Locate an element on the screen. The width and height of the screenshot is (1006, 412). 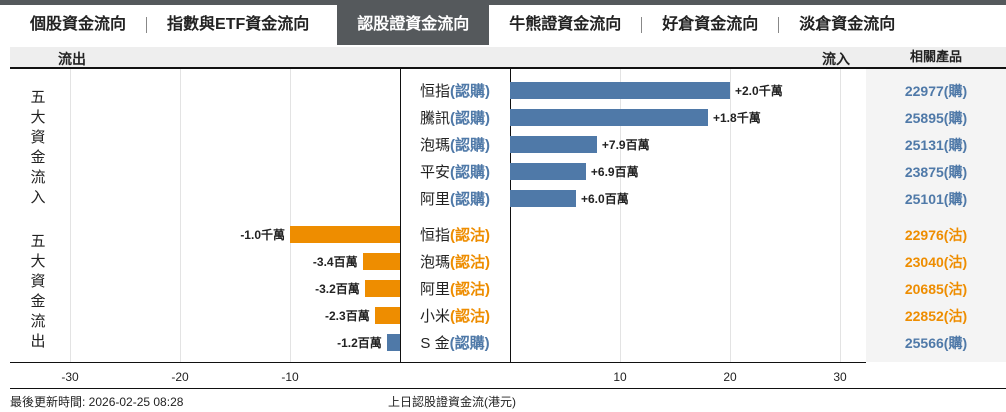
flow-value-label: -3.2百萬 is located at coordinates (337, 289).